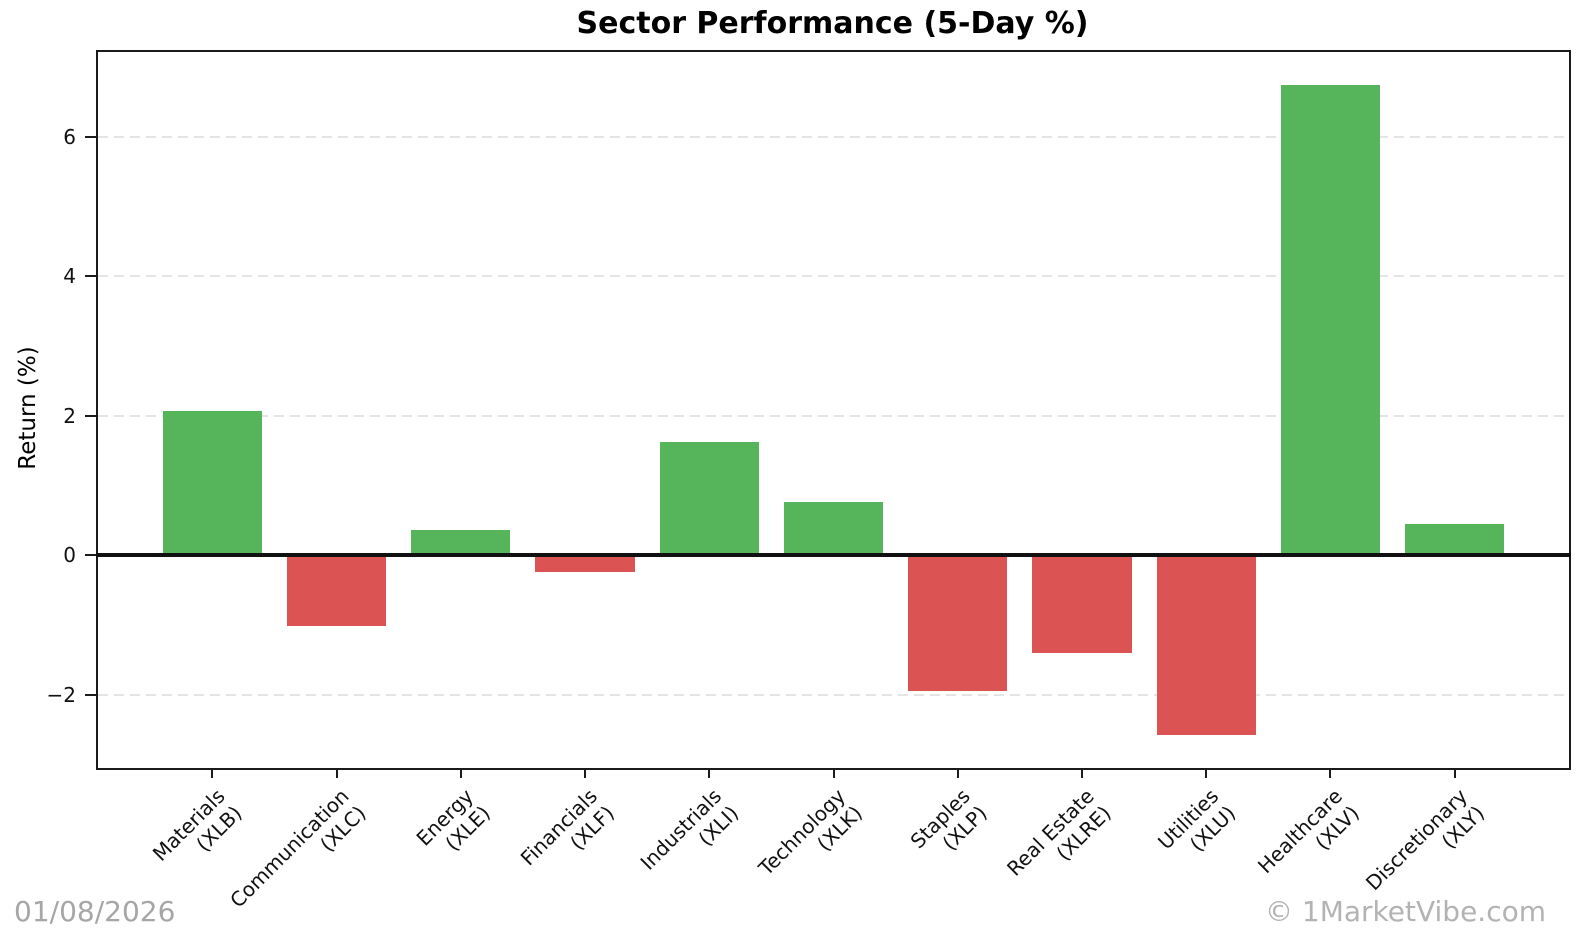 The width and height of the screenshot is (1584, 940). I want to click on y-tick-label: 6, so click(69, 137).